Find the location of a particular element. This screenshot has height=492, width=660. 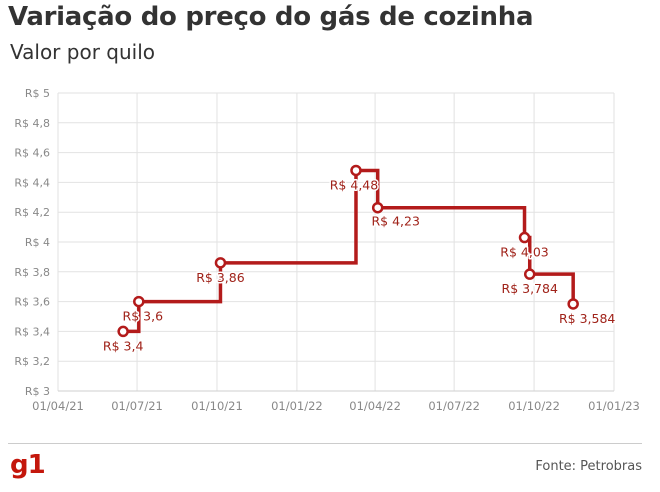

data-label-halo: R$ 3,784 is located at coordinates (530, 288).